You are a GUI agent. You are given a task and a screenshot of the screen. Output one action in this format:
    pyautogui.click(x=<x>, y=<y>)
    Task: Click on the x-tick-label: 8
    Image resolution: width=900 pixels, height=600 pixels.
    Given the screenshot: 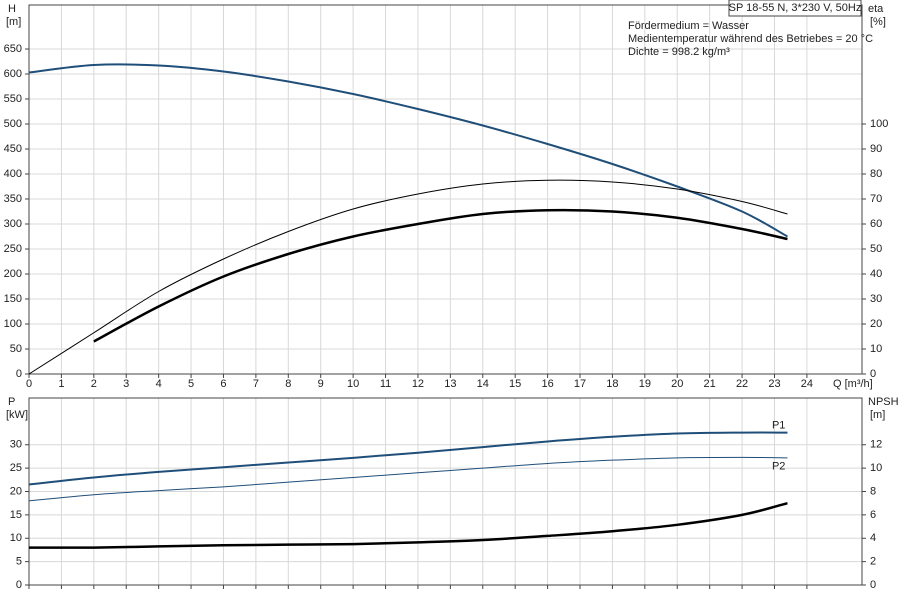 What is the action you would take?
    pyautogui.click(x=288, y=384)
    